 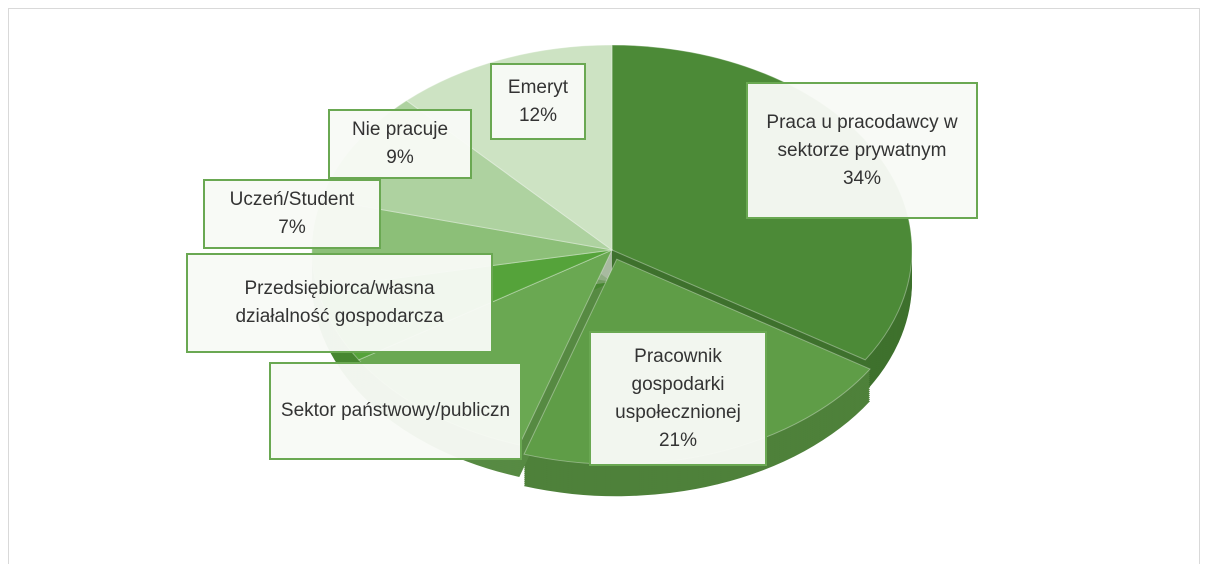 I want to click on data-label: Uczeń/Student 7%, so click(x=292, y=214).